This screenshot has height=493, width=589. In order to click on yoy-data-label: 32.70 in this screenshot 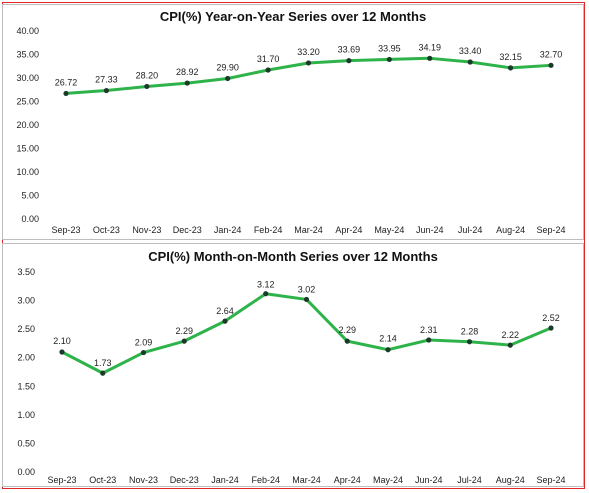, I will do `click(551, 54)`.